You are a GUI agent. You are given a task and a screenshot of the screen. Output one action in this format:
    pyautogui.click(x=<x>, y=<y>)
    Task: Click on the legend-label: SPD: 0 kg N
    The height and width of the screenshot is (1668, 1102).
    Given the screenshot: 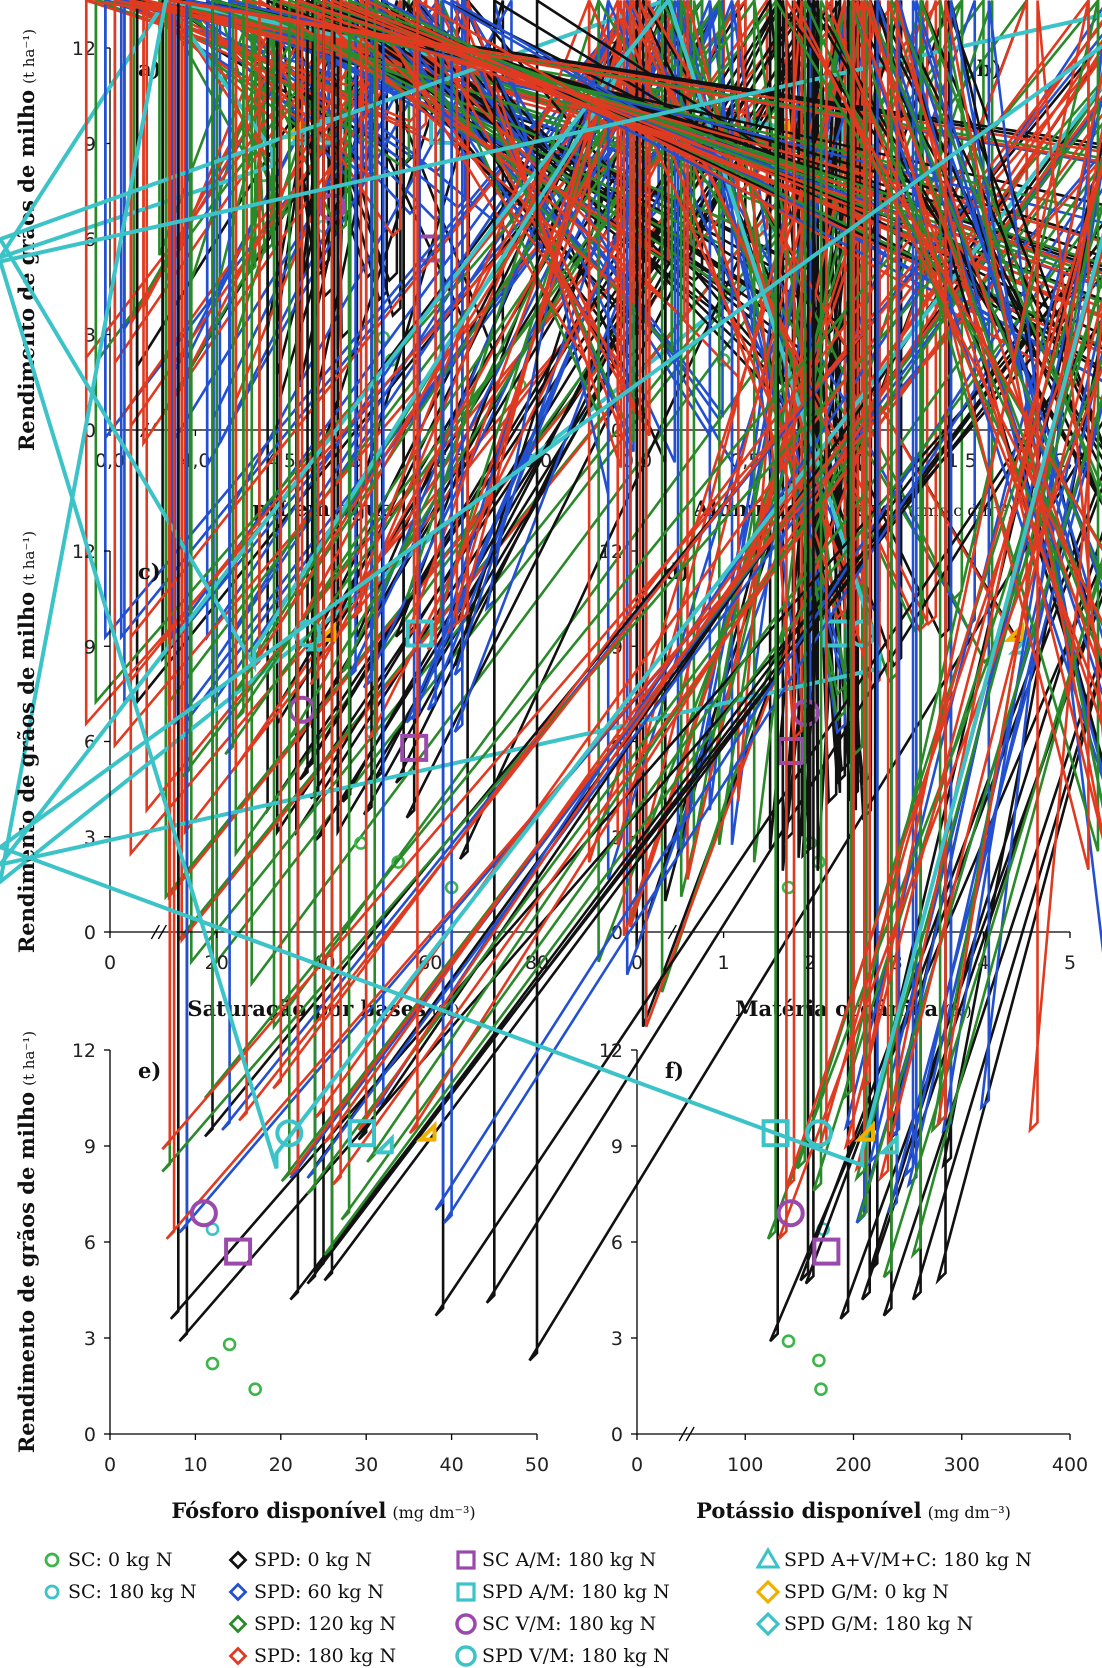 What is the action you would take?
    pyautogui.click(x=313, y=1560)
    